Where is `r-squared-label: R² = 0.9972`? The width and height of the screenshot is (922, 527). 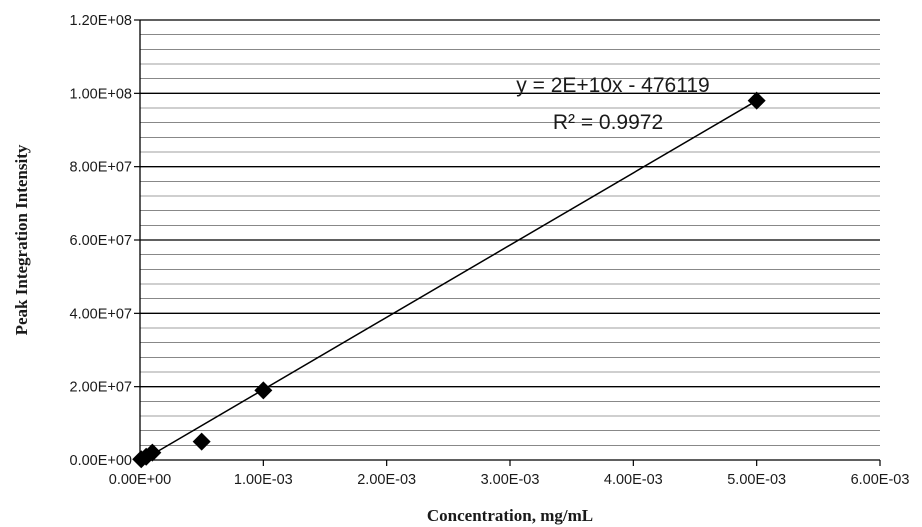 r-squared-label: R² = 0.9972 is located at coordinates (608, 122).